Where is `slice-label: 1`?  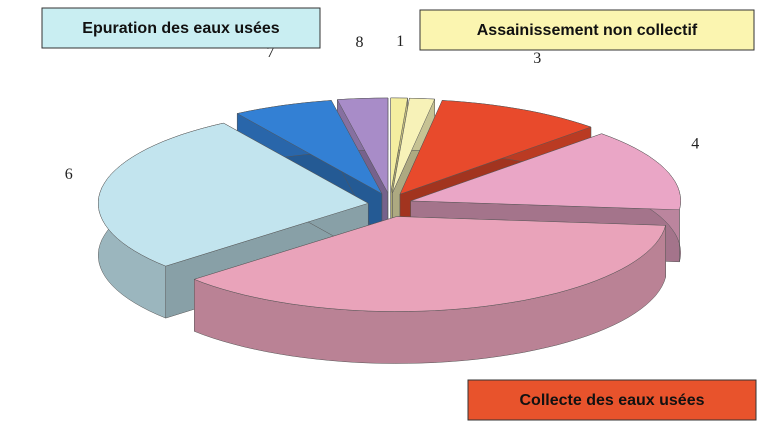 slice-label: 1 is located at coordinates (400, 41).